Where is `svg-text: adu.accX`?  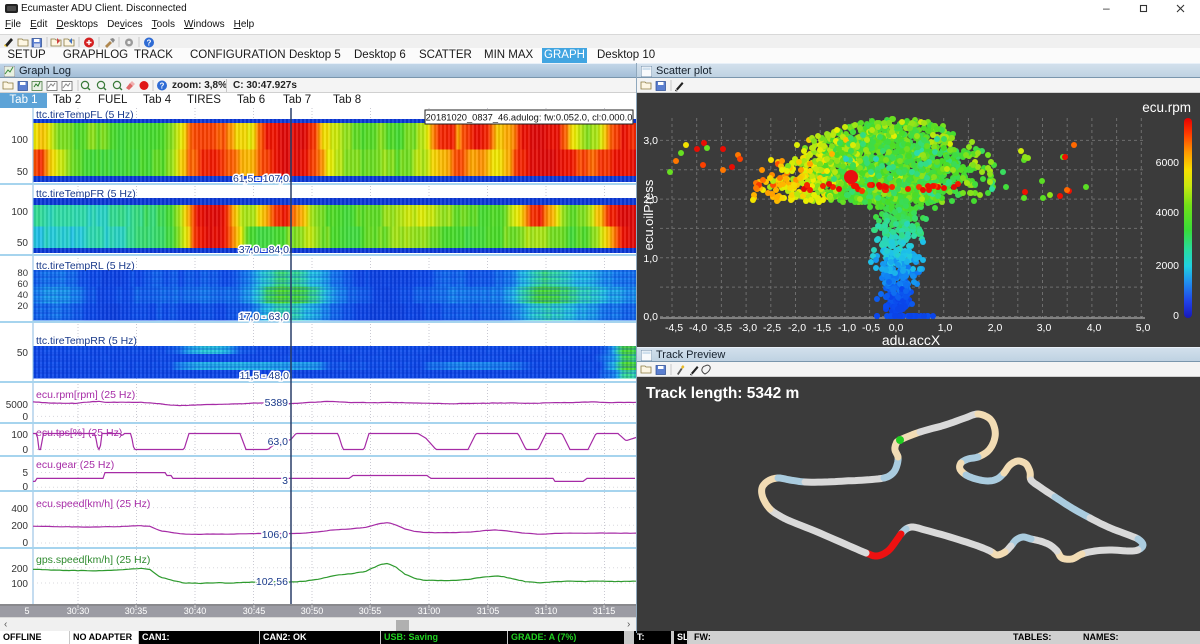 svg-text: adu.accX is located at coordinates (911, 339).